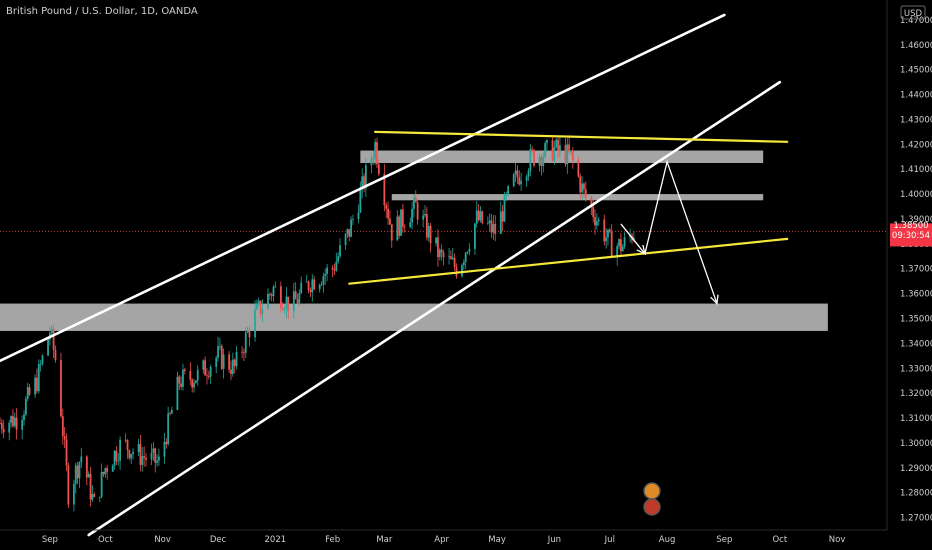 Image resolution: width=932 pixels, height=550 pixels. What do you see at coordinates (779, 540) in the screenshot?
I see `time-tick-label: Oct` at bounding box center [779, 540].